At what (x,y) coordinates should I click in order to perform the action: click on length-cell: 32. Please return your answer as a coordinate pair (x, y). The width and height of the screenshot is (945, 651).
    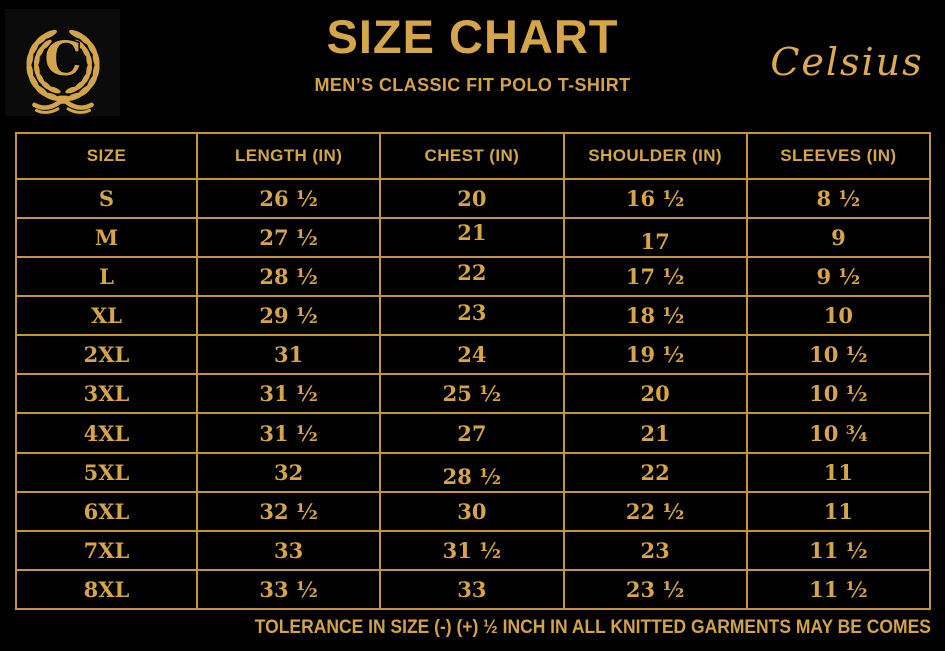
    Looking at the image, I should click on (288, 472).